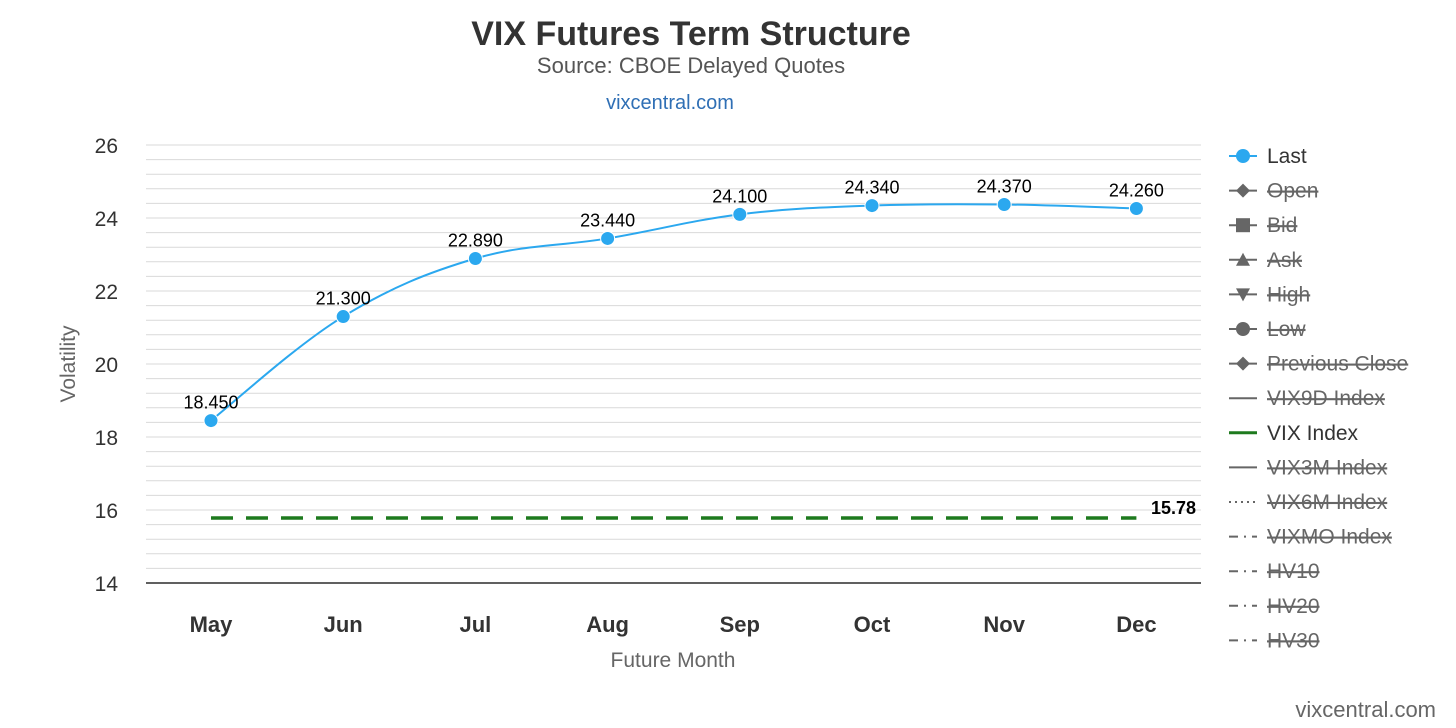  Describe the element at coordinates (1173, 508) in the screenshot. I see `vix-index-label: 15.78` at that location.